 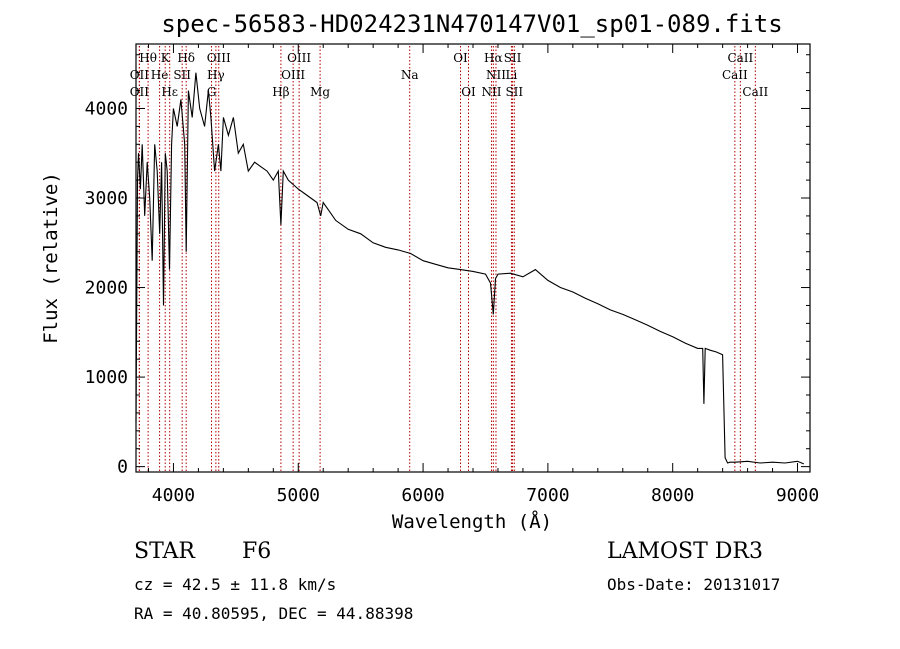 What do you see at coordinates (173, 495) in the screenshot?
I see `x-tick-label: 4000` at bounding box center [173, 495].